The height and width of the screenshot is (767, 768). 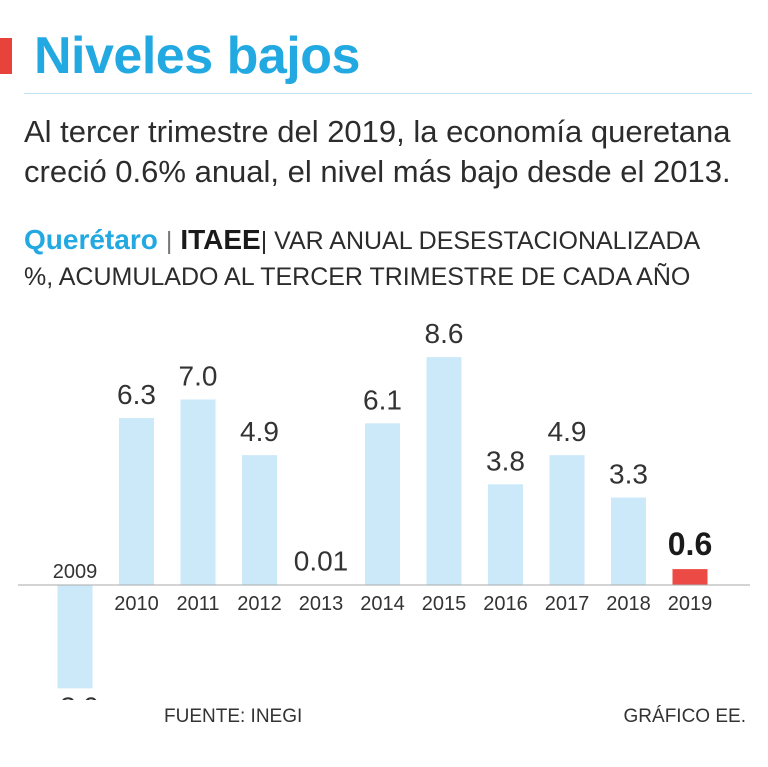 I want to click on bar-2012, so click(x=259, y=520).